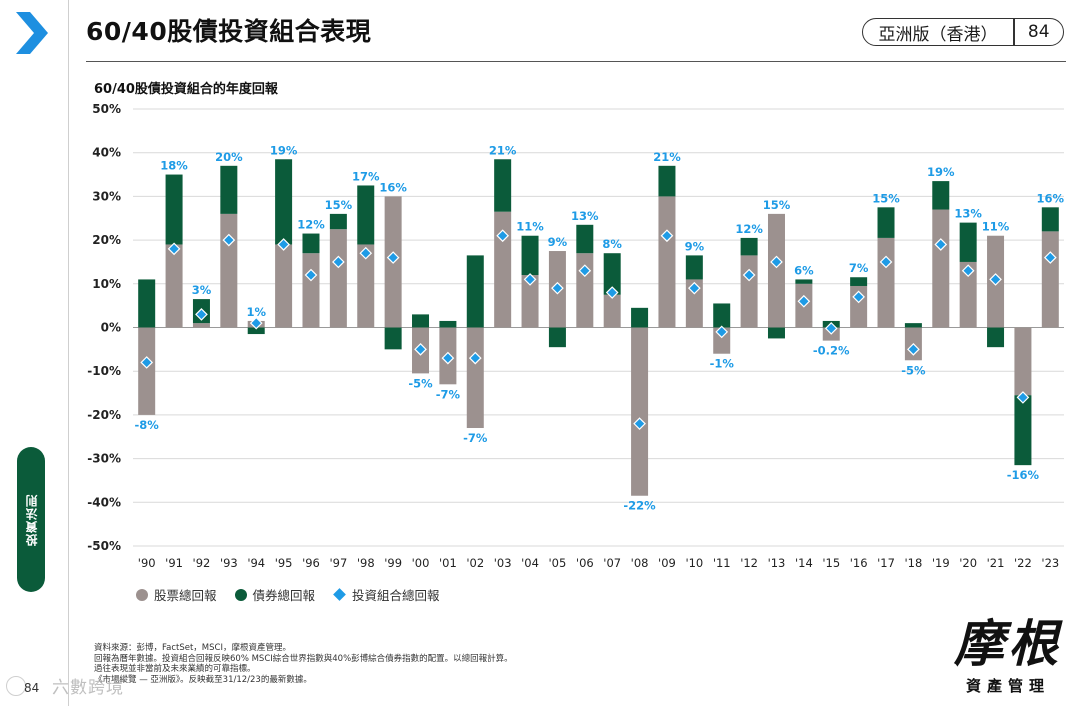 This screenshot has height=706, width=1080. I want to click on x-tick-label: '21, so click(996, 563).